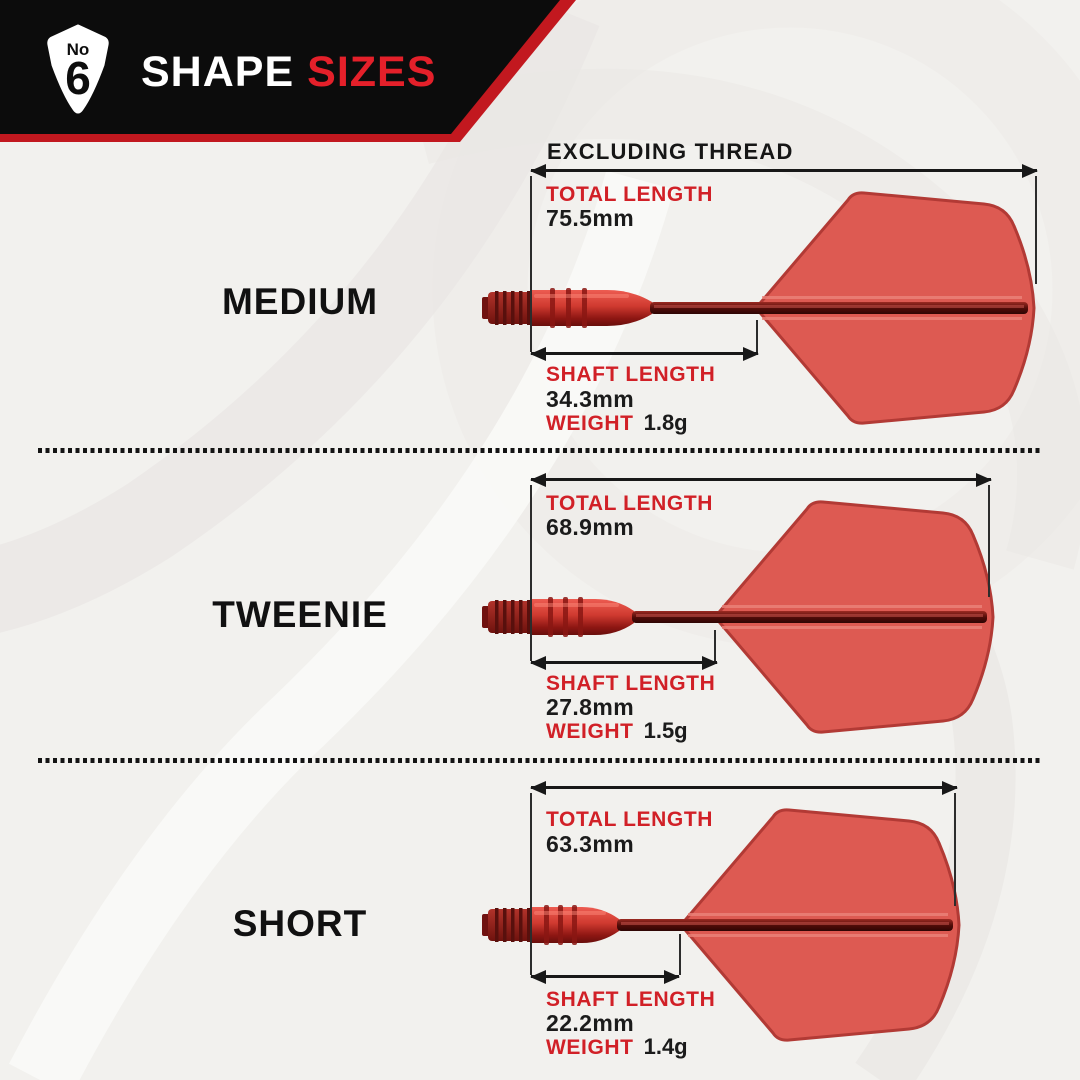 This screenshot has height=1080, width=1080. I want to click on measure-line-left-tweenie, so click(531, 573).